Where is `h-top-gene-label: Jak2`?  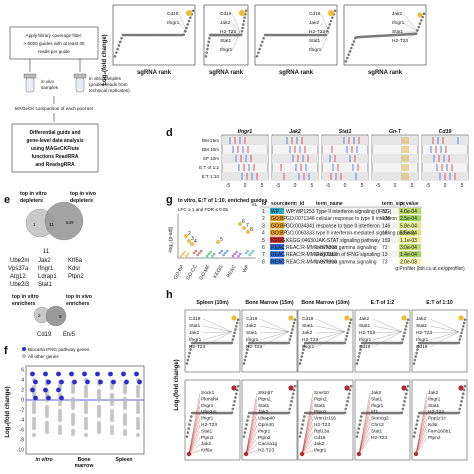
h-top-gene-label: Jak2 is located at coordinates (364, 319).